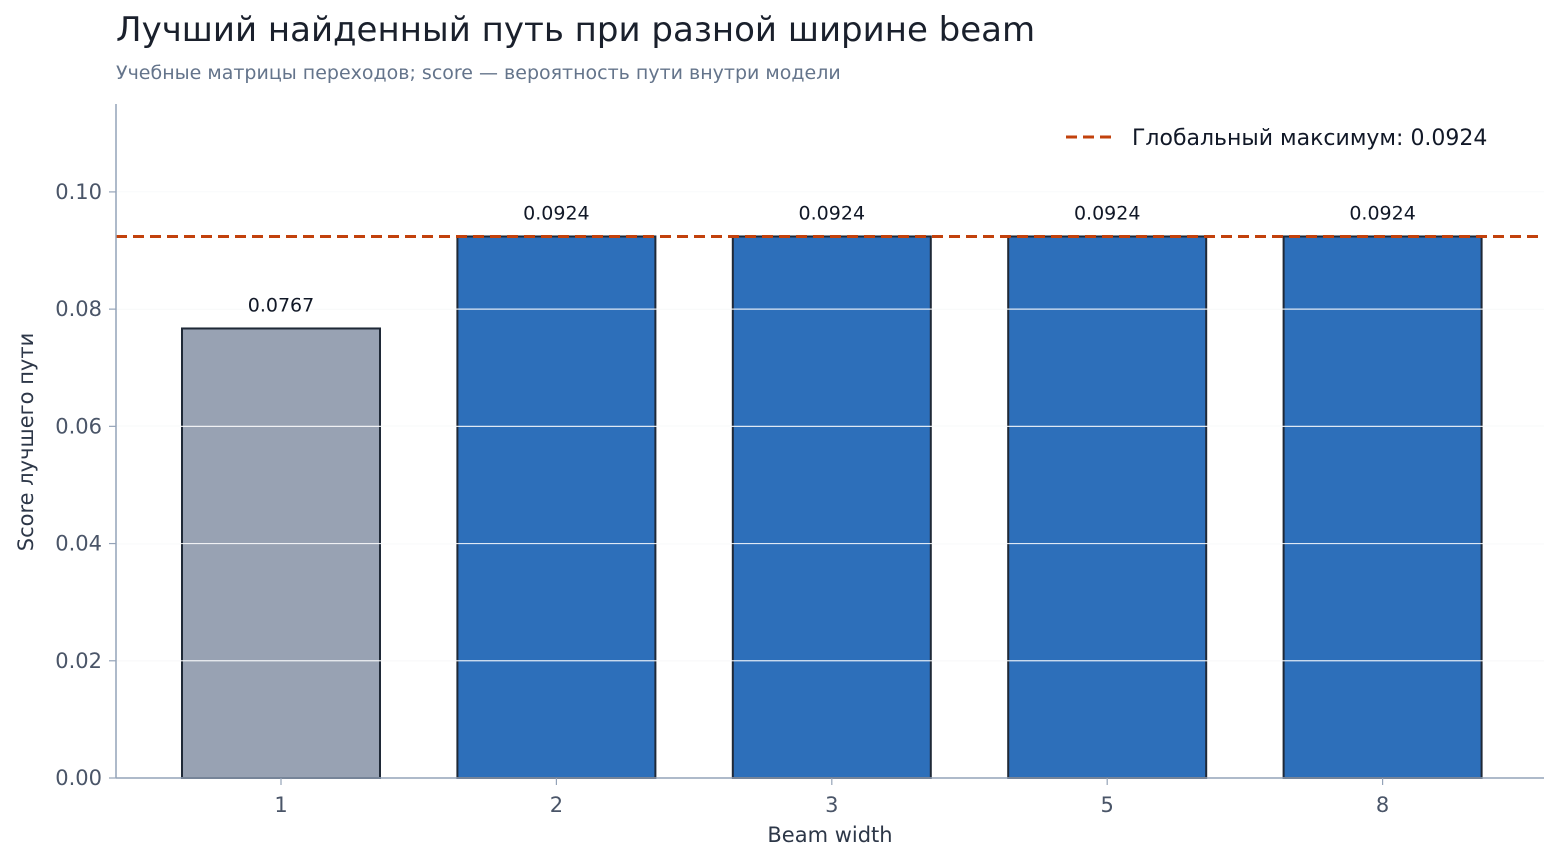  Describe the element at coordinates (556, 805) in the screenshot. I see `x-tick-label: 2` at that location.